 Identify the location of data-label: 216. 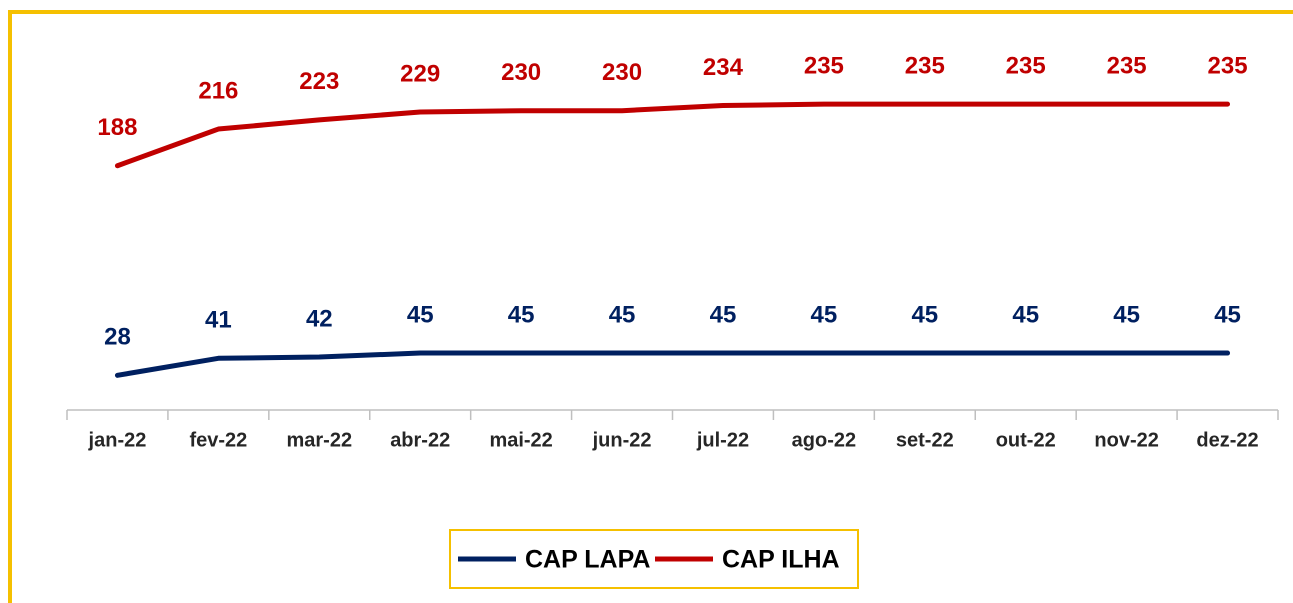
(218, 90).